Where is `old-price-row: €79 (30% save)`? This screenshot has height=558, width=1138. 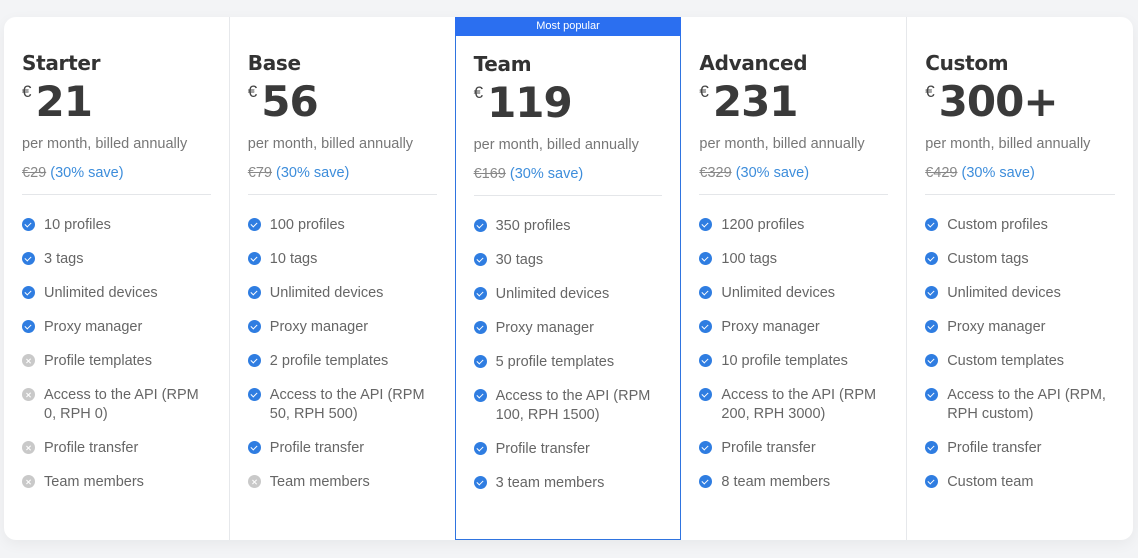
old-price-row: €79 (30% save) is located at coordinates (342, 173).